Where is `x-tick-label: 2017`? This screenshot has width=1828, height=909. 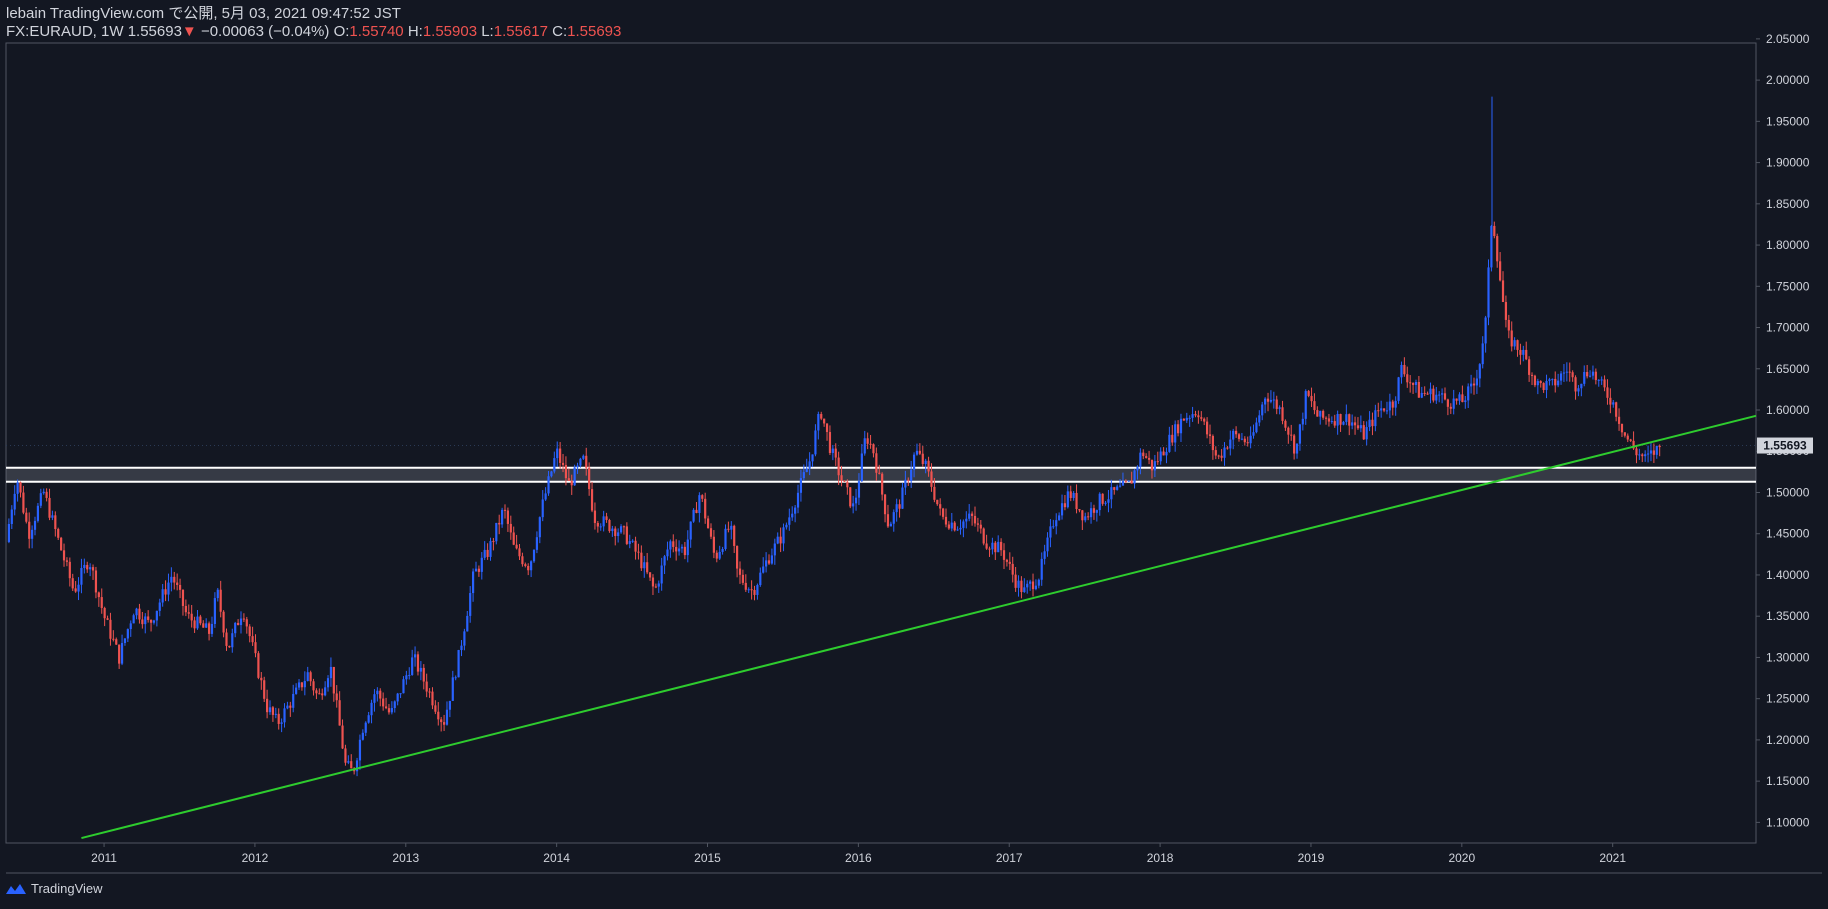 x-tick-label: 2017 is located at coordinates (1009, 858).